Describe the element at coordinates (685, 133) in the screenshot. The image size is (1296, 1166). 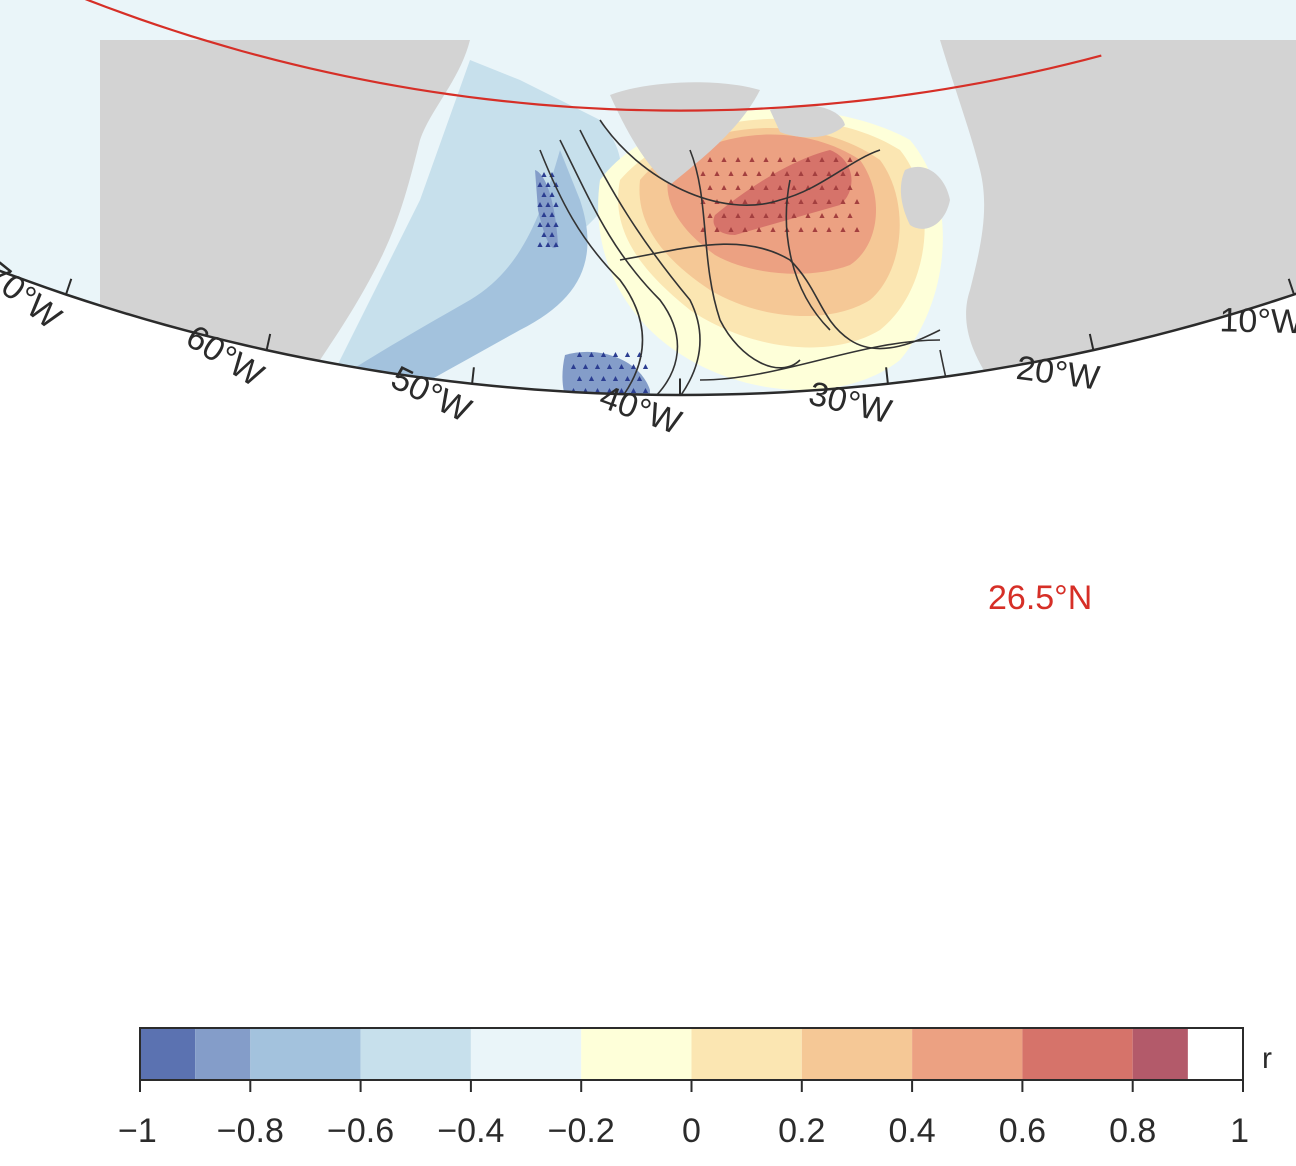
I see `greenland-land` at that location.